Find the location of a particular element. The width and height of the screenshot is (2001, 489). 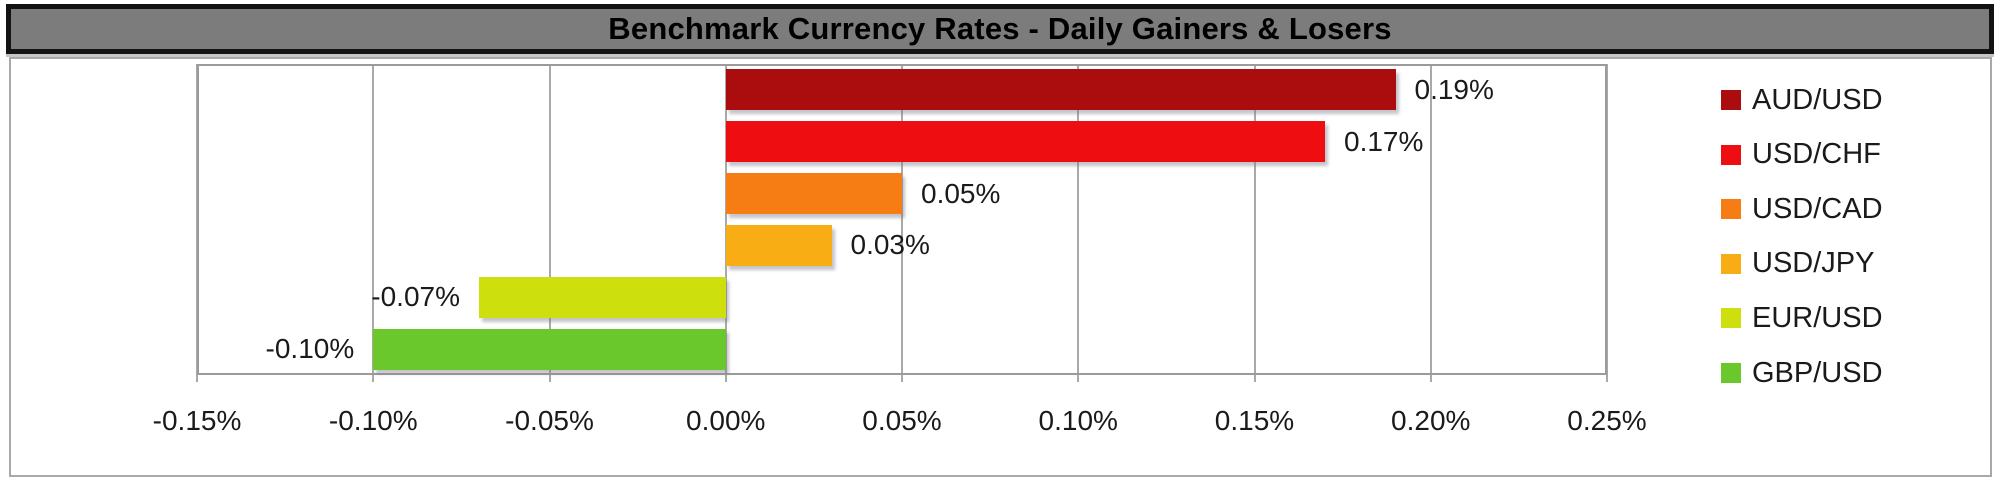

legend-swatch-aud-usd is located at coordinates (1731, 100).